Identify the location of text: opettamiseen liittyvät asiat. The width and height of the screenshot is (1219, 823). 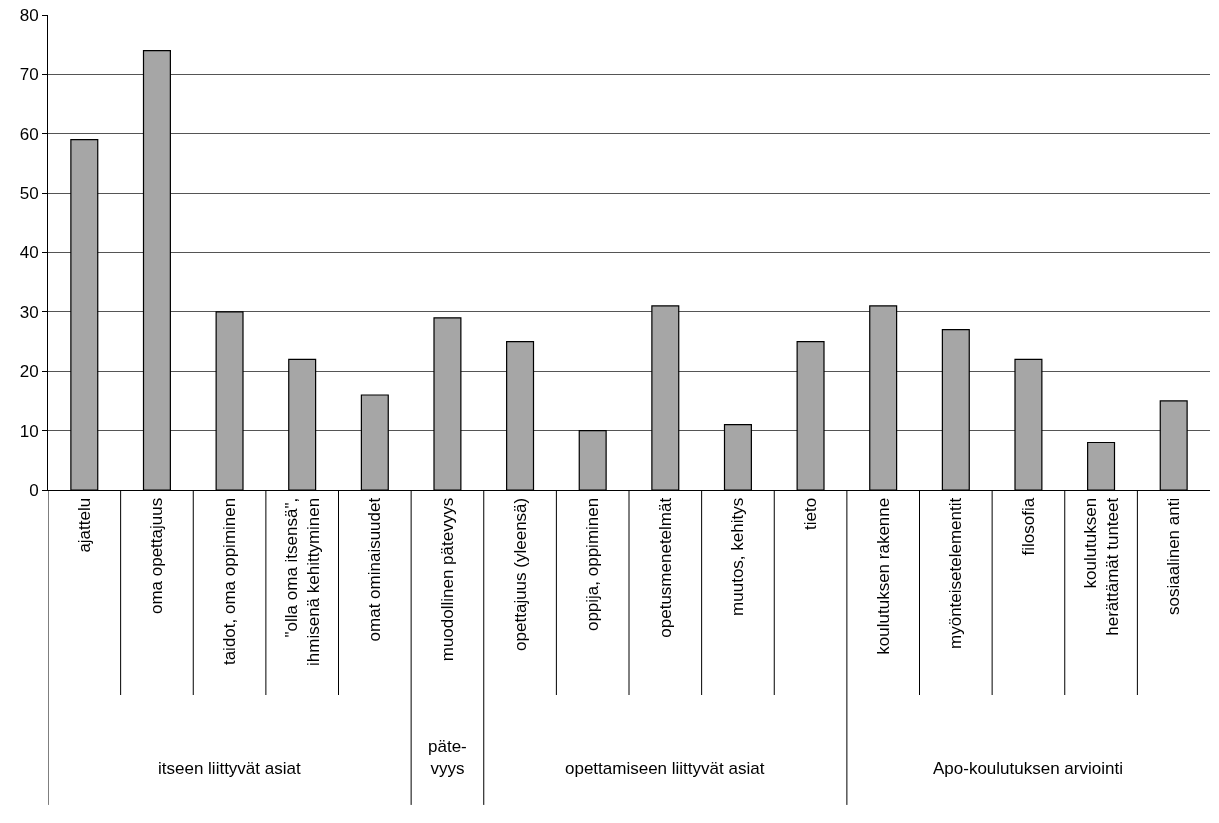
(665, 768).